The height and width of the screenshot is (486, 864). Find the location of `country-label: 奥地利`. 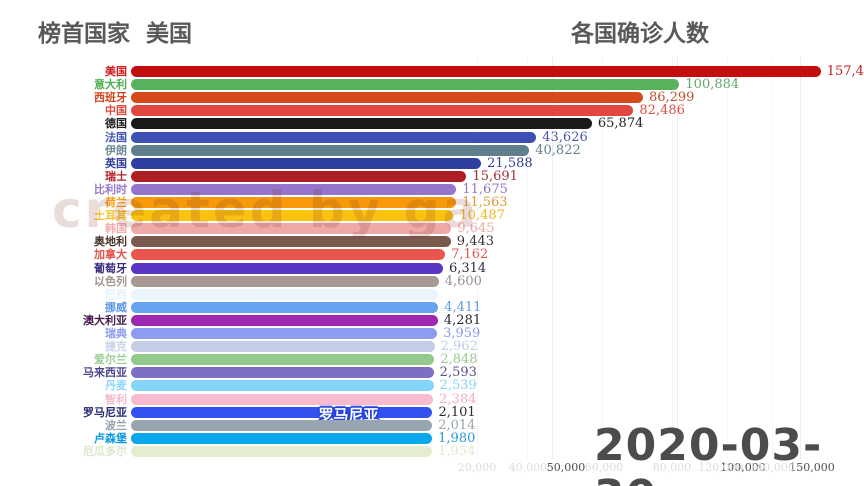

country-label: 奥地利 is located at coordinates (110, 242).